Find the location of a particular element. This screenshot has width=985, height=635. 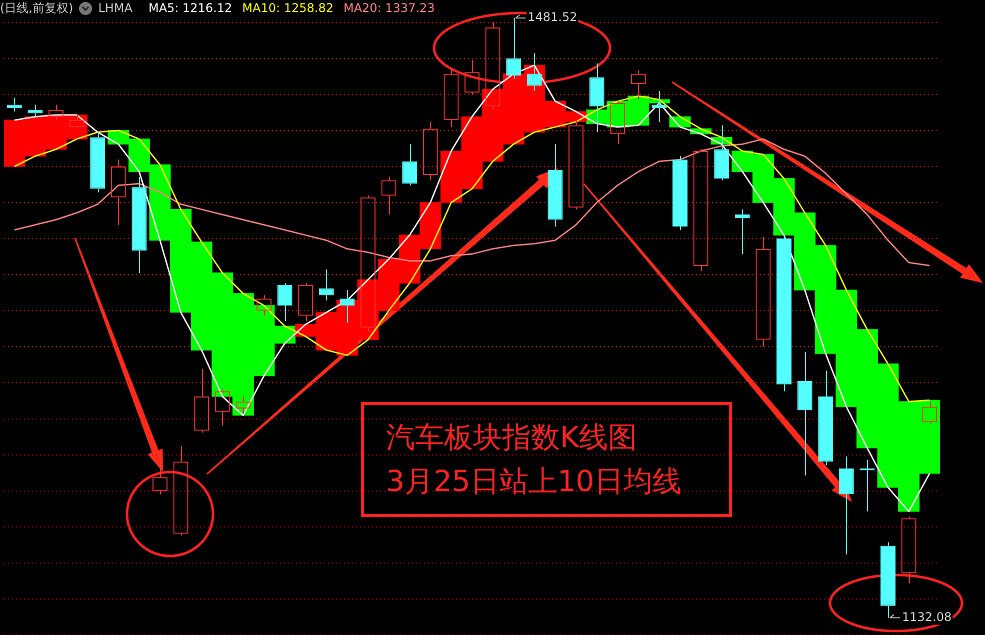

annotation: 1481.52 is located at coordinates (553, 17).